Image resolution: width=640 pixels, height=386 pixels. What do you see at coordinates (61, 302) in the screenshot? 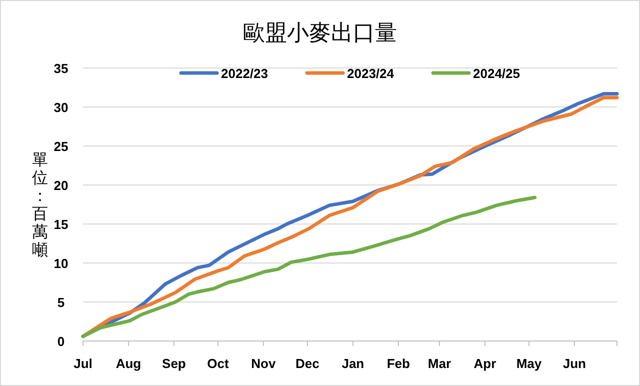
I see `y-tick-label: 5` at bounding box center [61, 302].